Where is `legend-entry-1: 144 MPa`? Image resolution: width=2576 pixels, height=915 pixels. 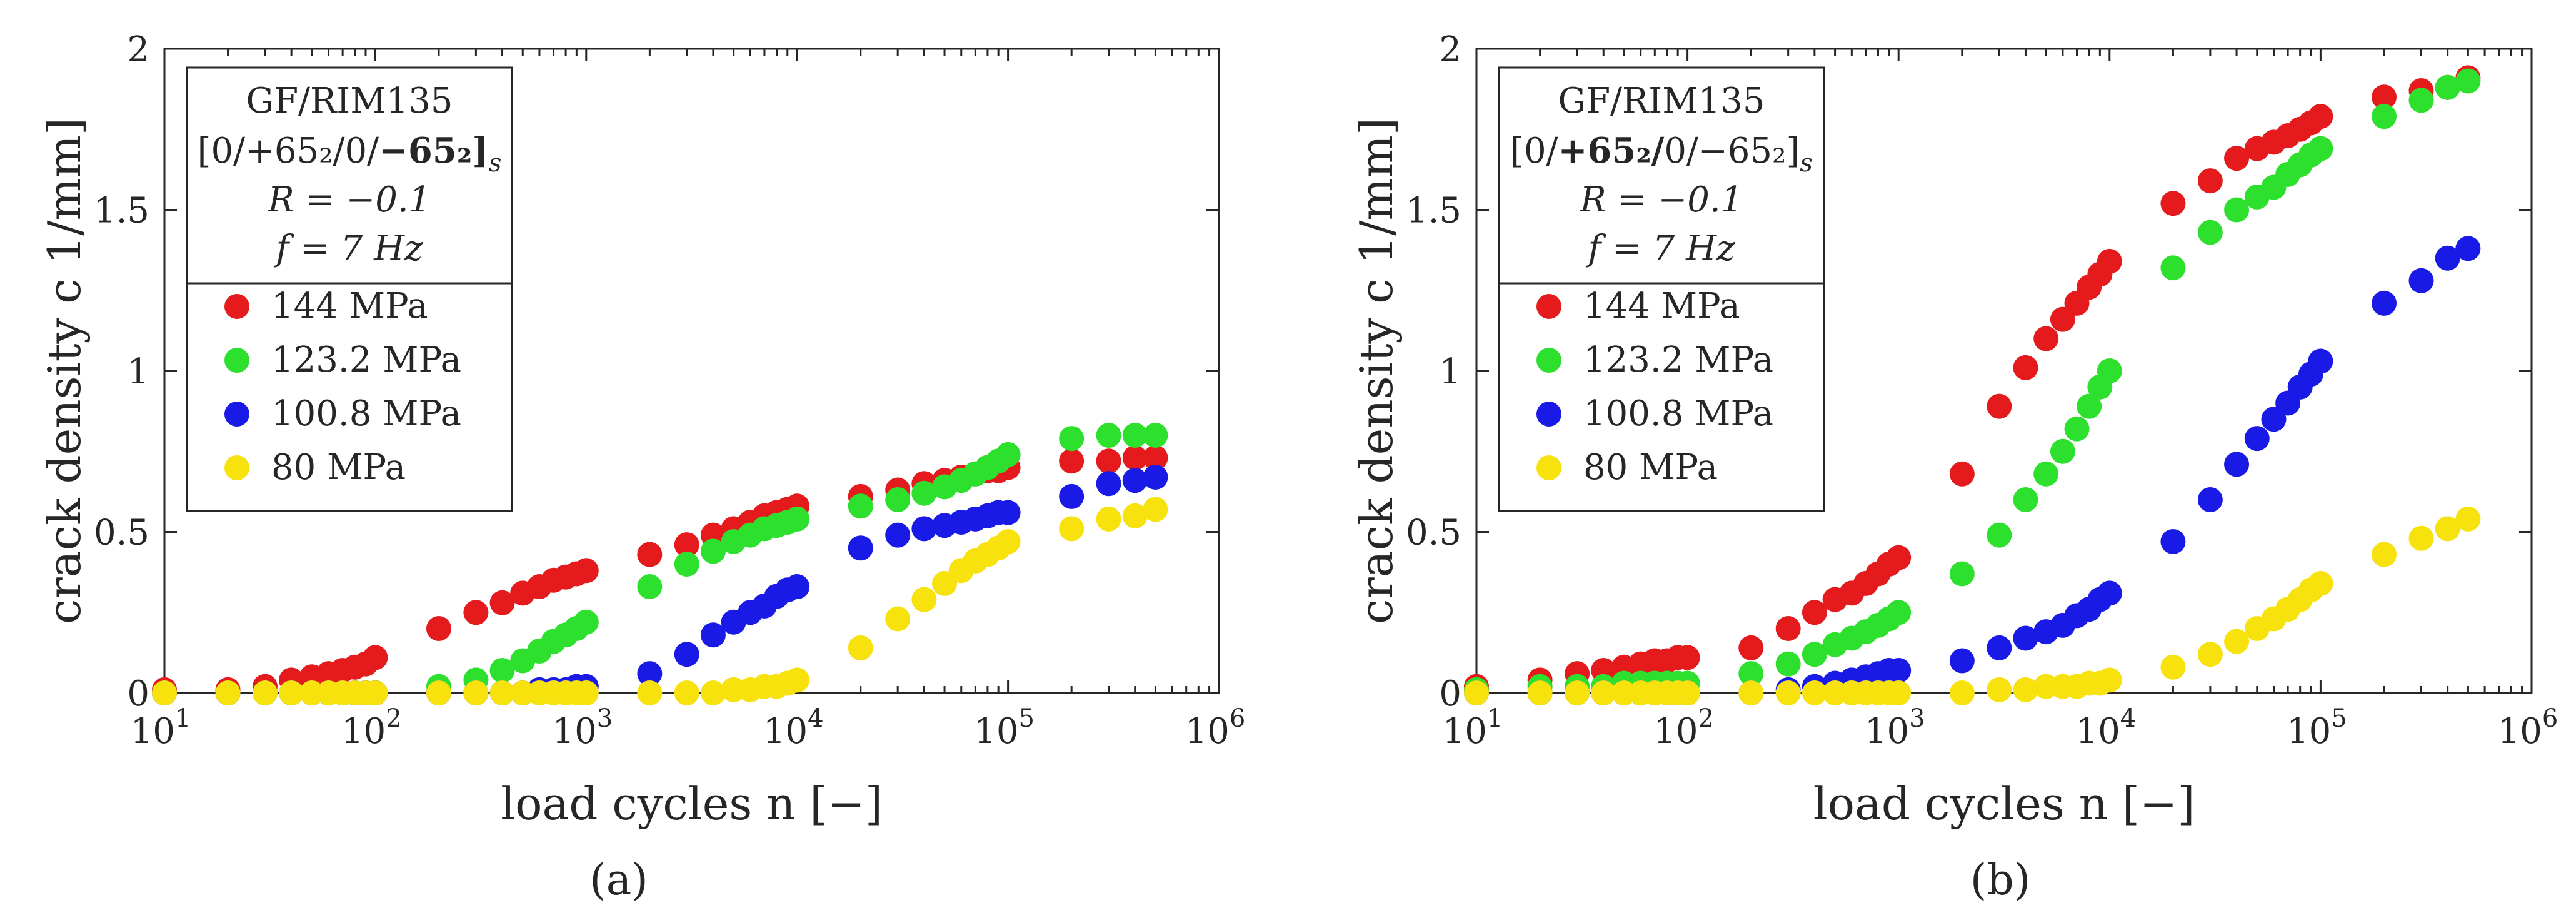 legend-entry-1: 144 MPa is located at coordinates (1661, 306).